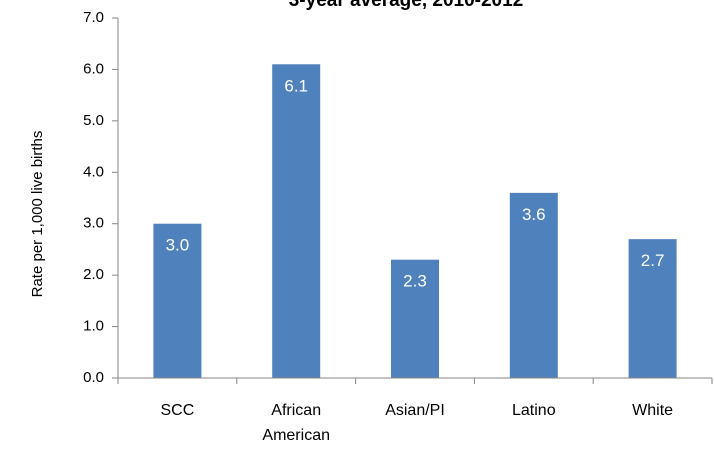 This screenshot has height=449, width=714. I want to click on x-tick-label: White, so click(652, 410).